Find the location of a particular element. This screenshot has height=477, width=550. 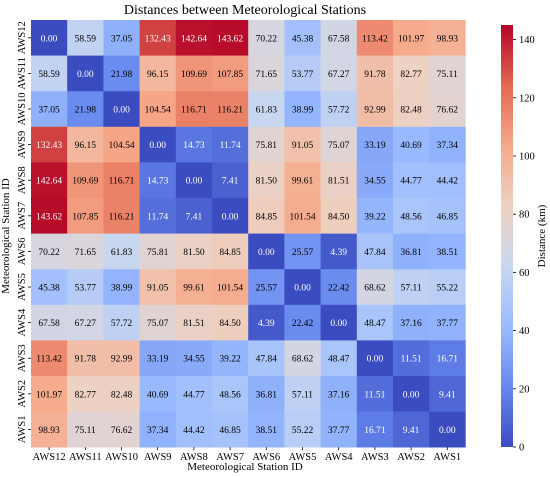

cell-value-label: 67.58 is located at coordinates (49, 324).